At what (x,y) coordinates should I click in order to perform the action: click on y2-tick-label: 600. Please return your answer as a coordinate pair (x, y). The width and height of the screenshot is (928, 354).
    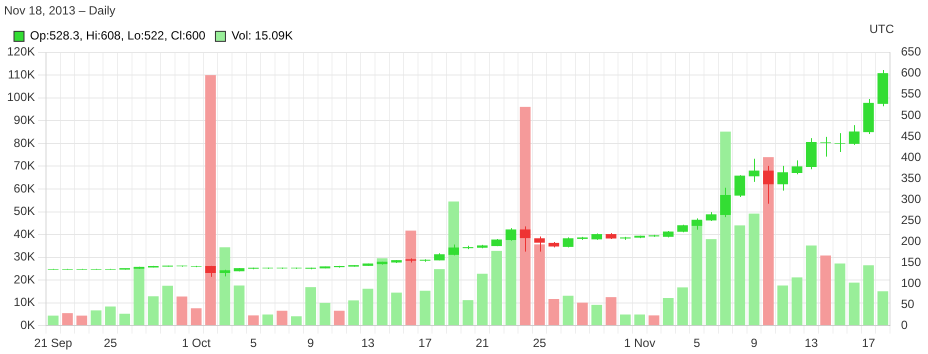
    Looking at the image, I should click on (911, 73).